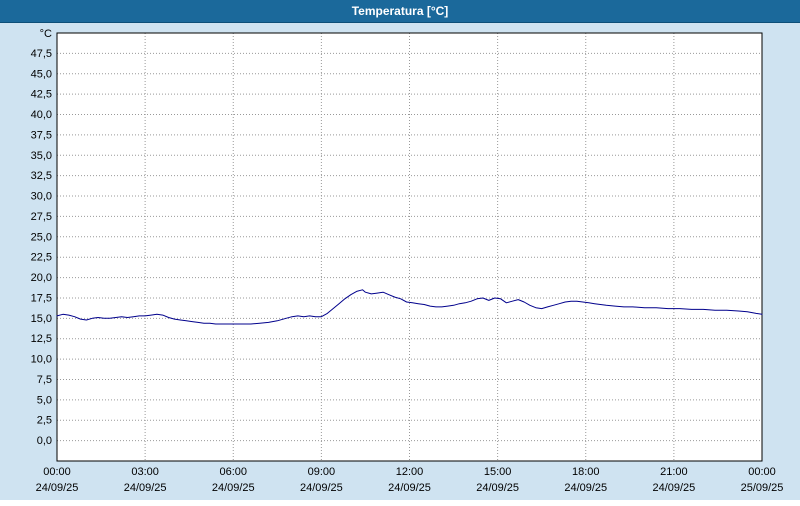 This screenshot has width=800, height=506. Describe the element at coordinates (41, 115) in the screenshot. I see `y-tick-label: 40,0` at that location.